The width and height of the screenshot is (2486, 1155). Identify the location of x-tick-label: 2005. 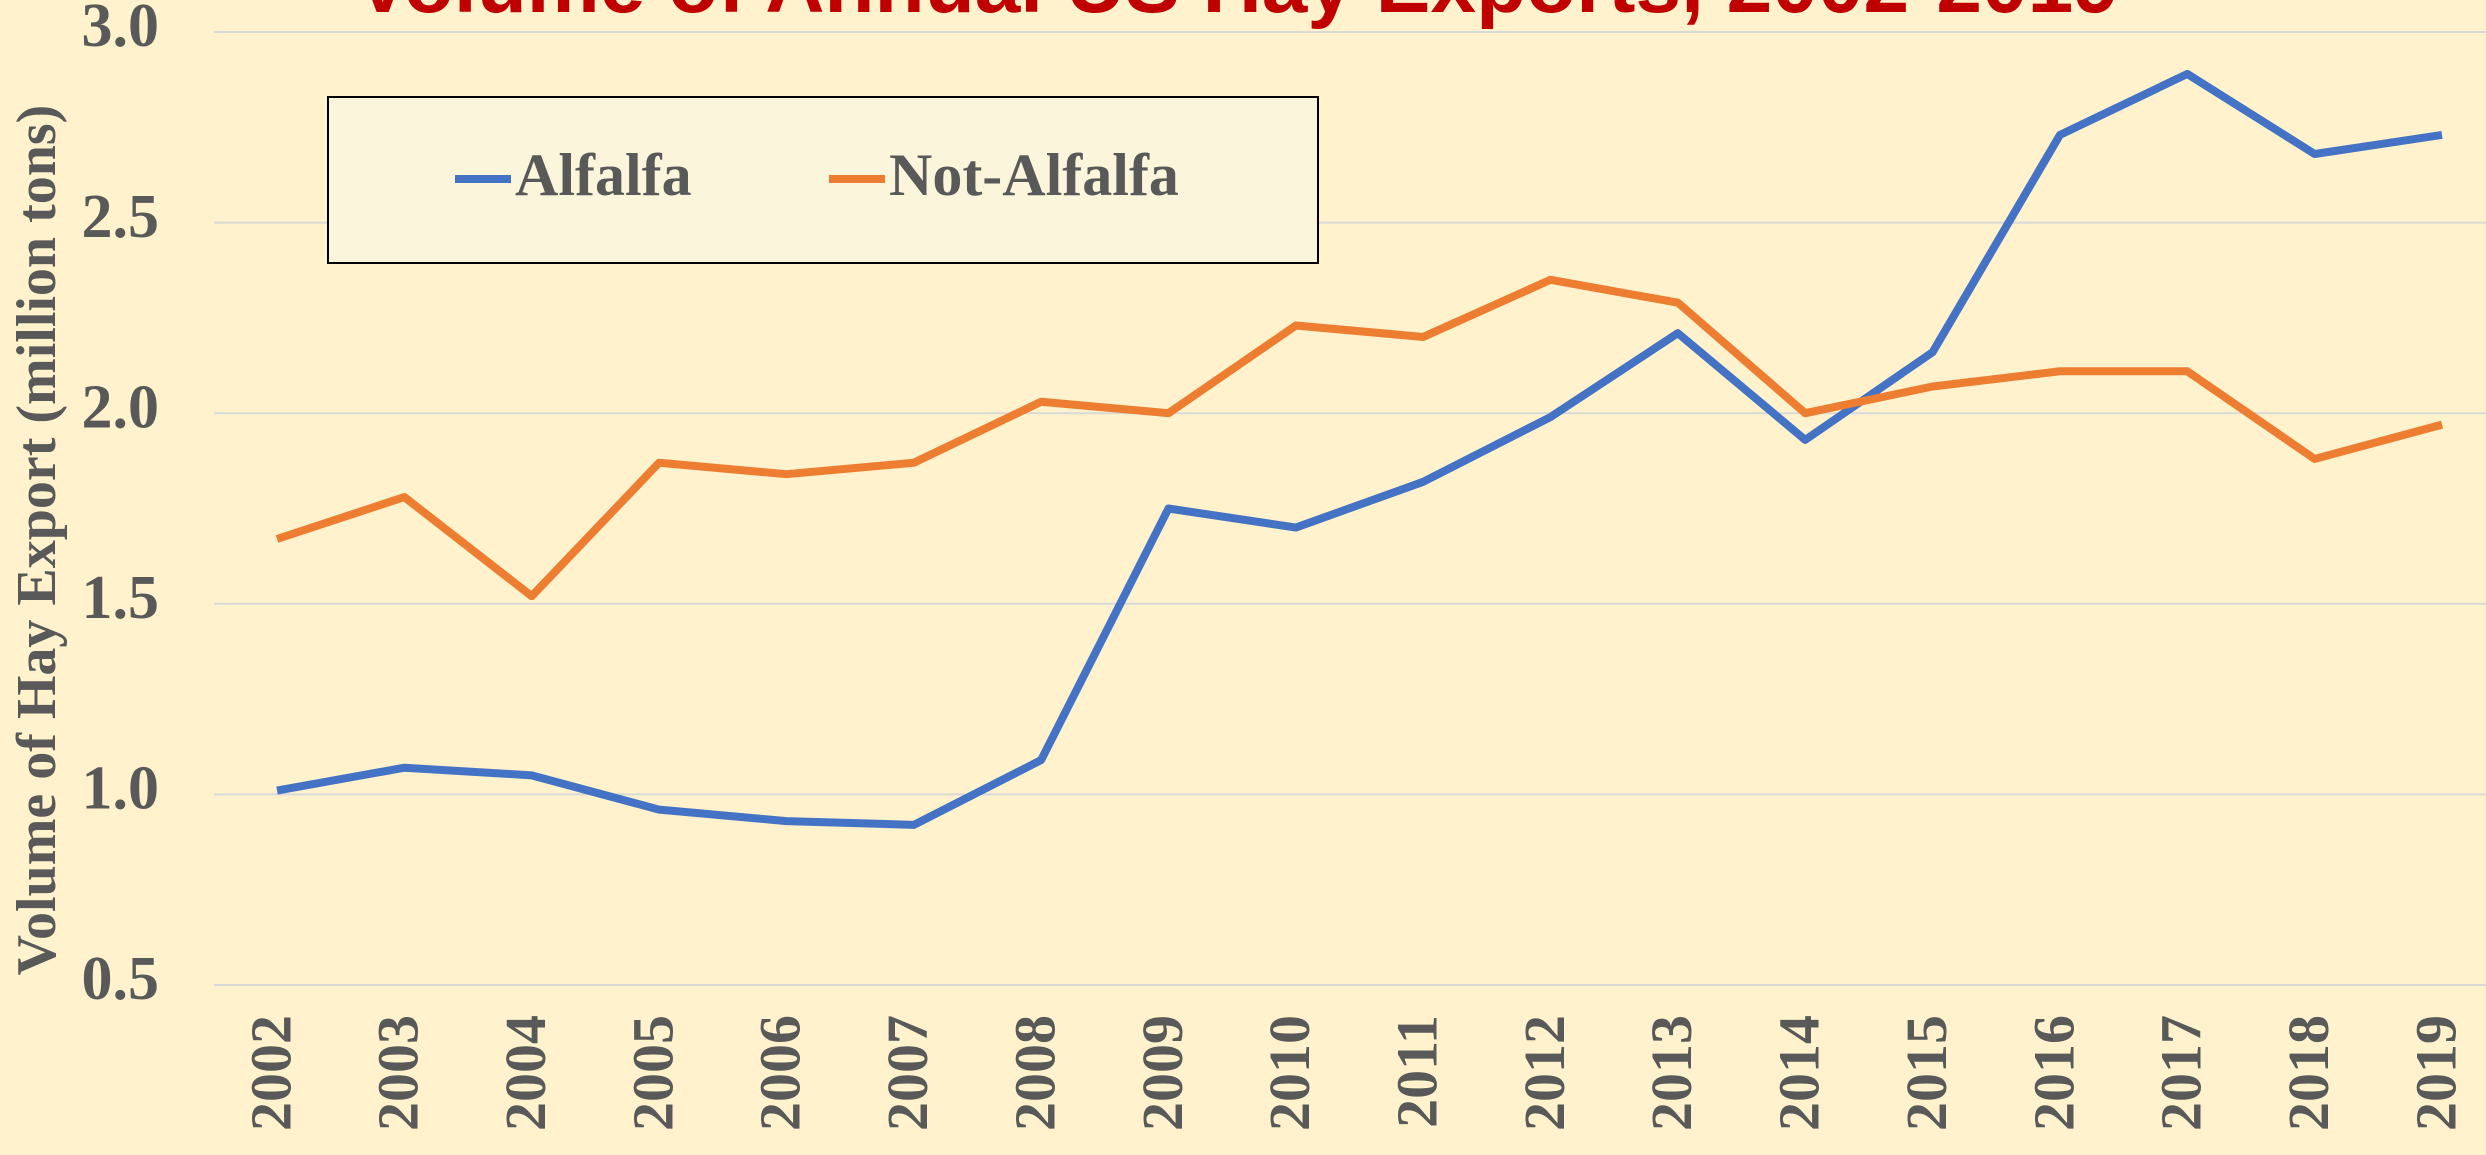
(652, 1073).